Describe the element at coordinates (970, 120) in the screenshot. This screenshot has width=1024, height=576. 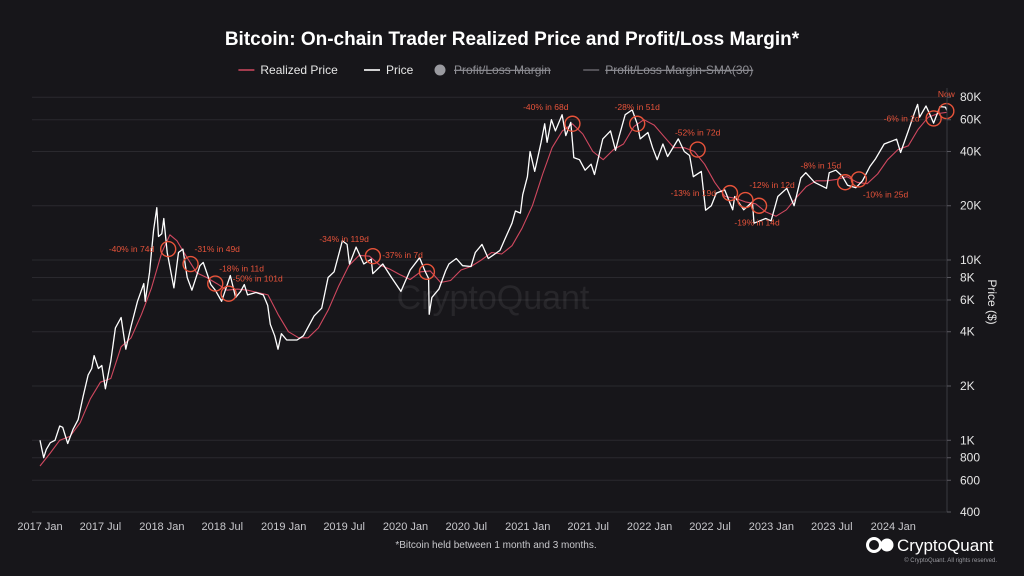
I see `y-tick-label: 60K` at that location.